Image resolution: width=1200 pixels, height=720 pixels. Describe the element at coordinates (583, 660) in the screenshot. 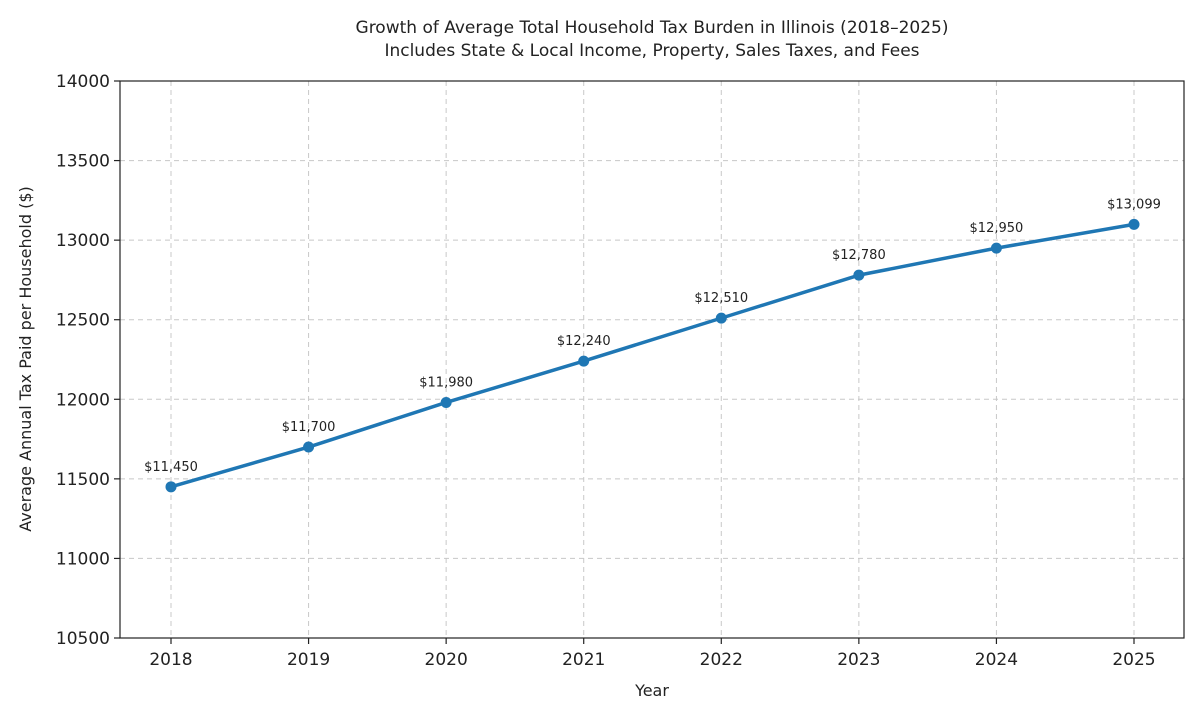

I see `x-tick-label: 2021` at that location.